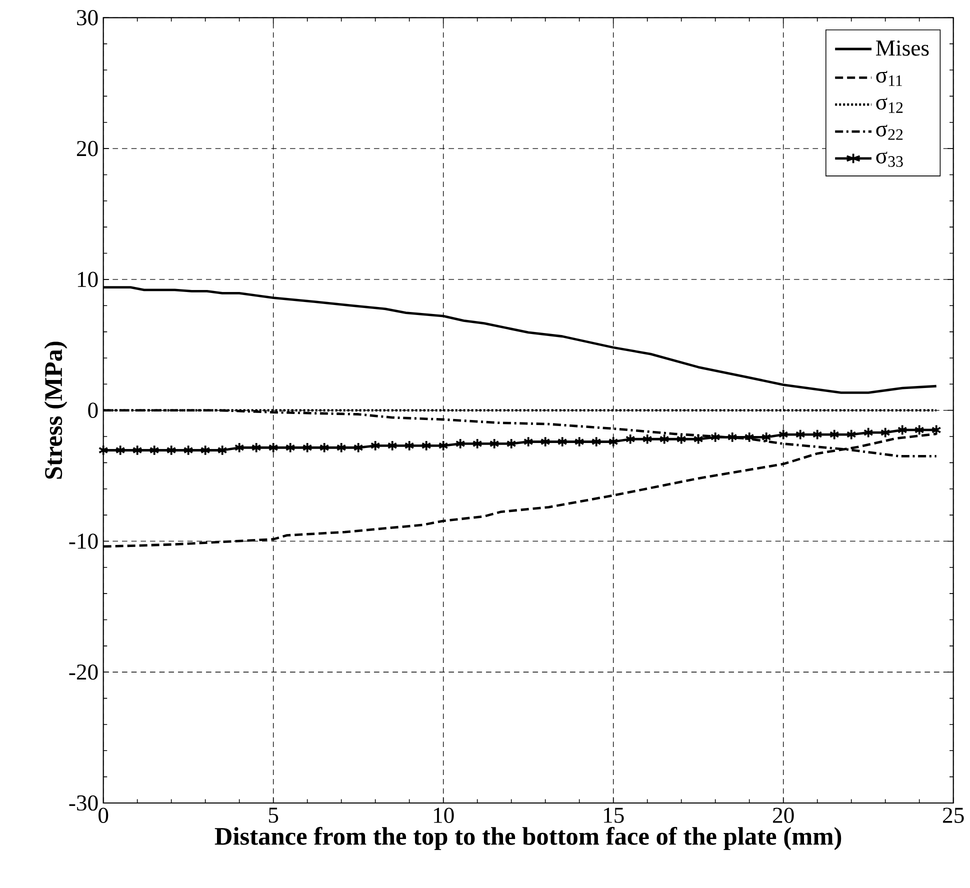 This screenshot has height=888, width=970. What do you see at coordinates (273, 815) in the screenshot?
I see `x-tick-label: 5` at bounding box center [273, 815].